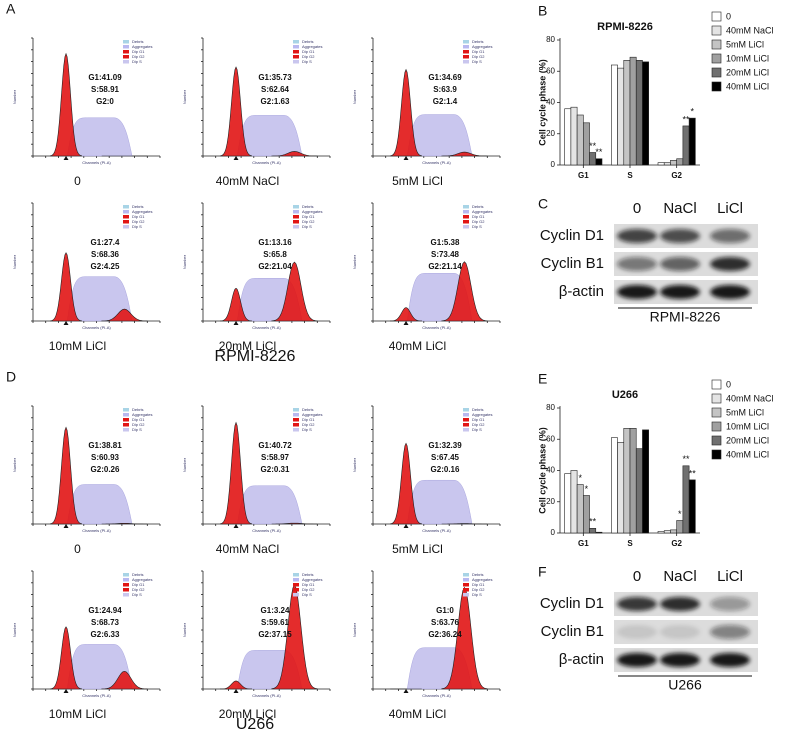 The height and width of the screenshot is (738, 792). I want to click on significance: *, so click(680, 514).